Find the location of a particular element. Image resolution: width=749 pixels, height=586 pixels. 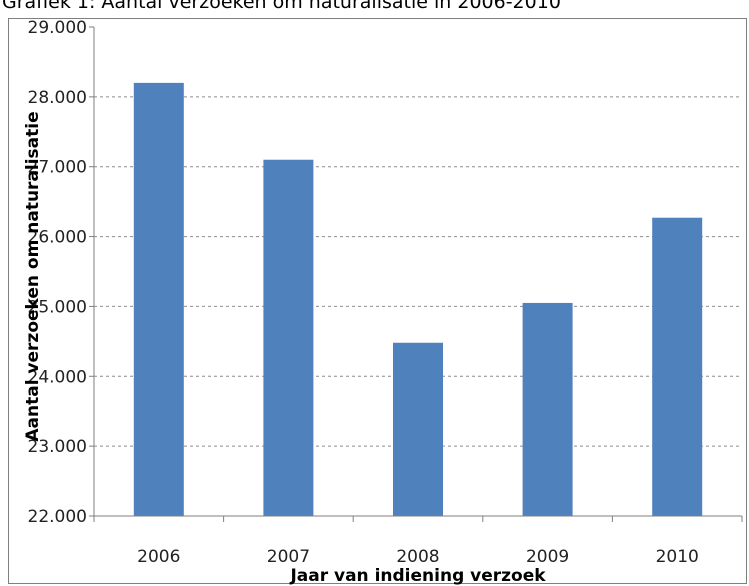

y-tick-label: 29.000 is located at coordinates (57, 28).